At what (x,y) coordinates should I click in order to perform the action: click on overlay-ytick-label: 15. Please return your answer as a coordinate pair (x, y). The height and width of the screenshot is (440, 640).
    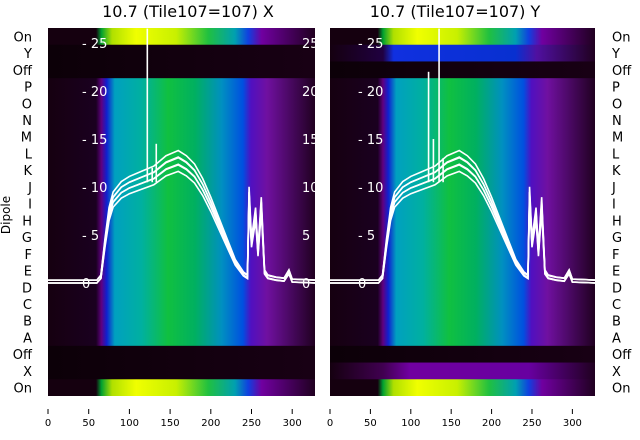
    Looking at the image, I should click on (310, 140).